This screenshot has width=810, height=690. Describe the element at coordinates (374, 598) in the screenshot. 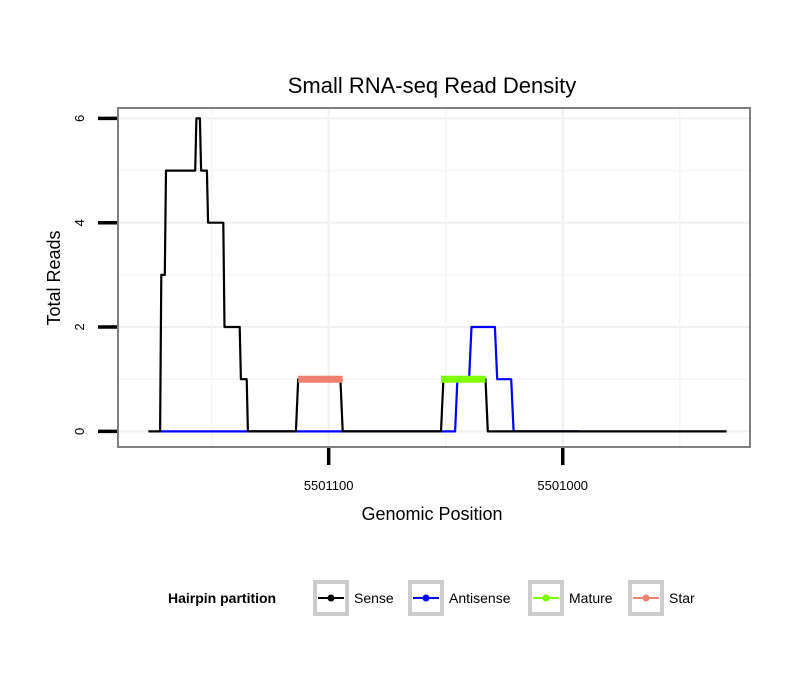

I see `legend-label: Sense` at that location.